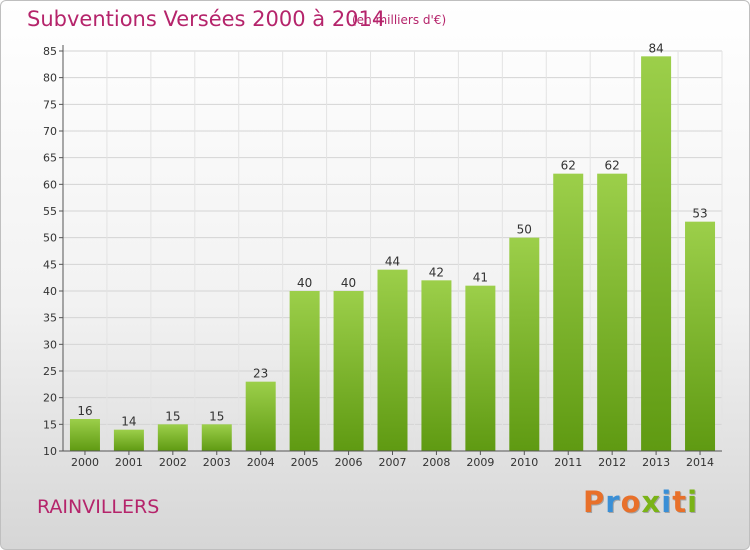 Image resolution: width=750 pixels, height=550 pixels. What do you see at coordinates (655, 48) in the screenshot?
I see `bar-value-label: 84` at bounding box center [655, 48].